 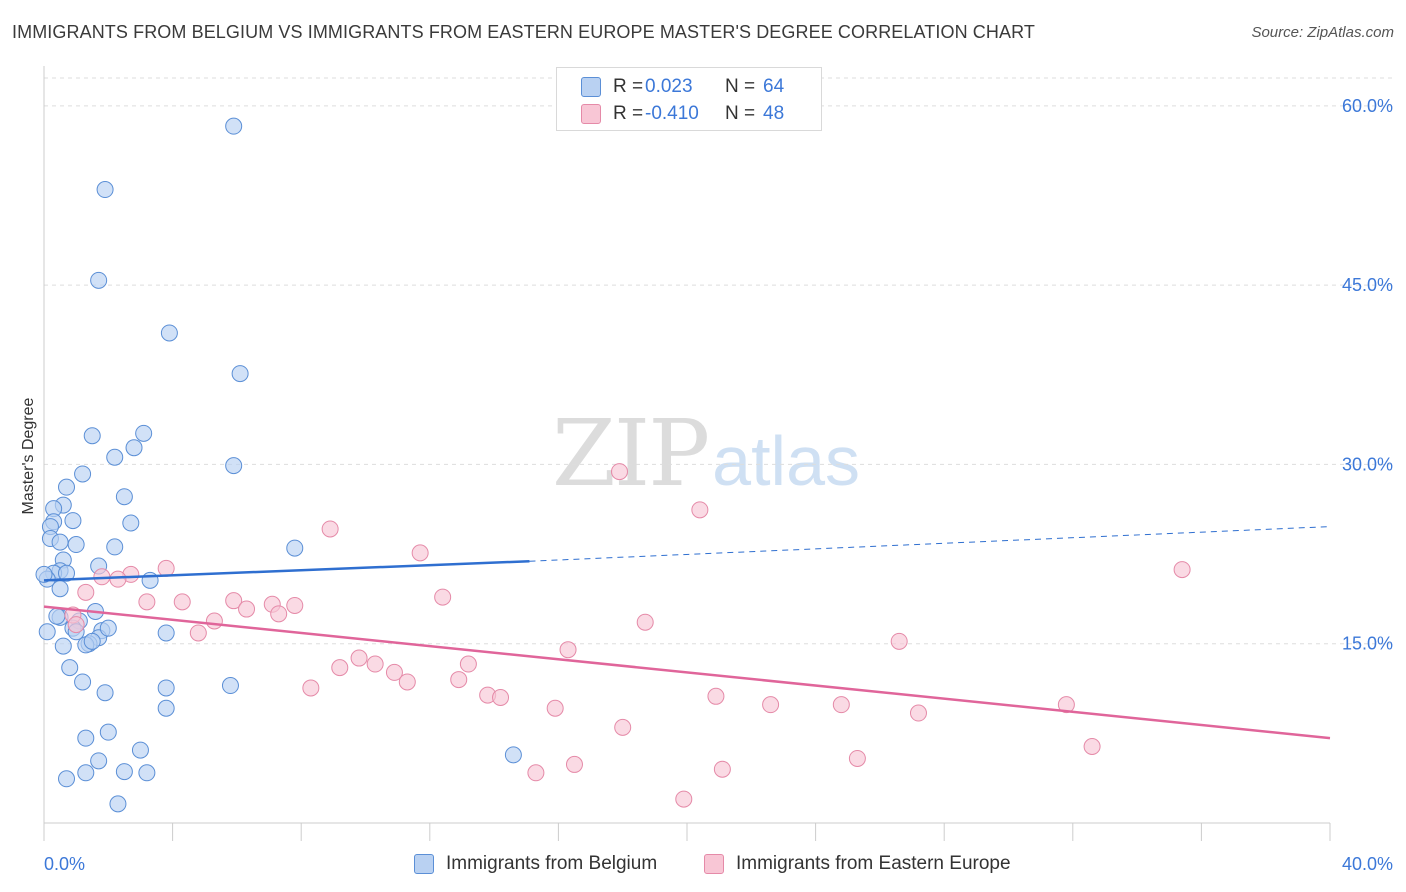 I want to click on x-tick-label-max: 40.0%, so click(x=1367, y=864).